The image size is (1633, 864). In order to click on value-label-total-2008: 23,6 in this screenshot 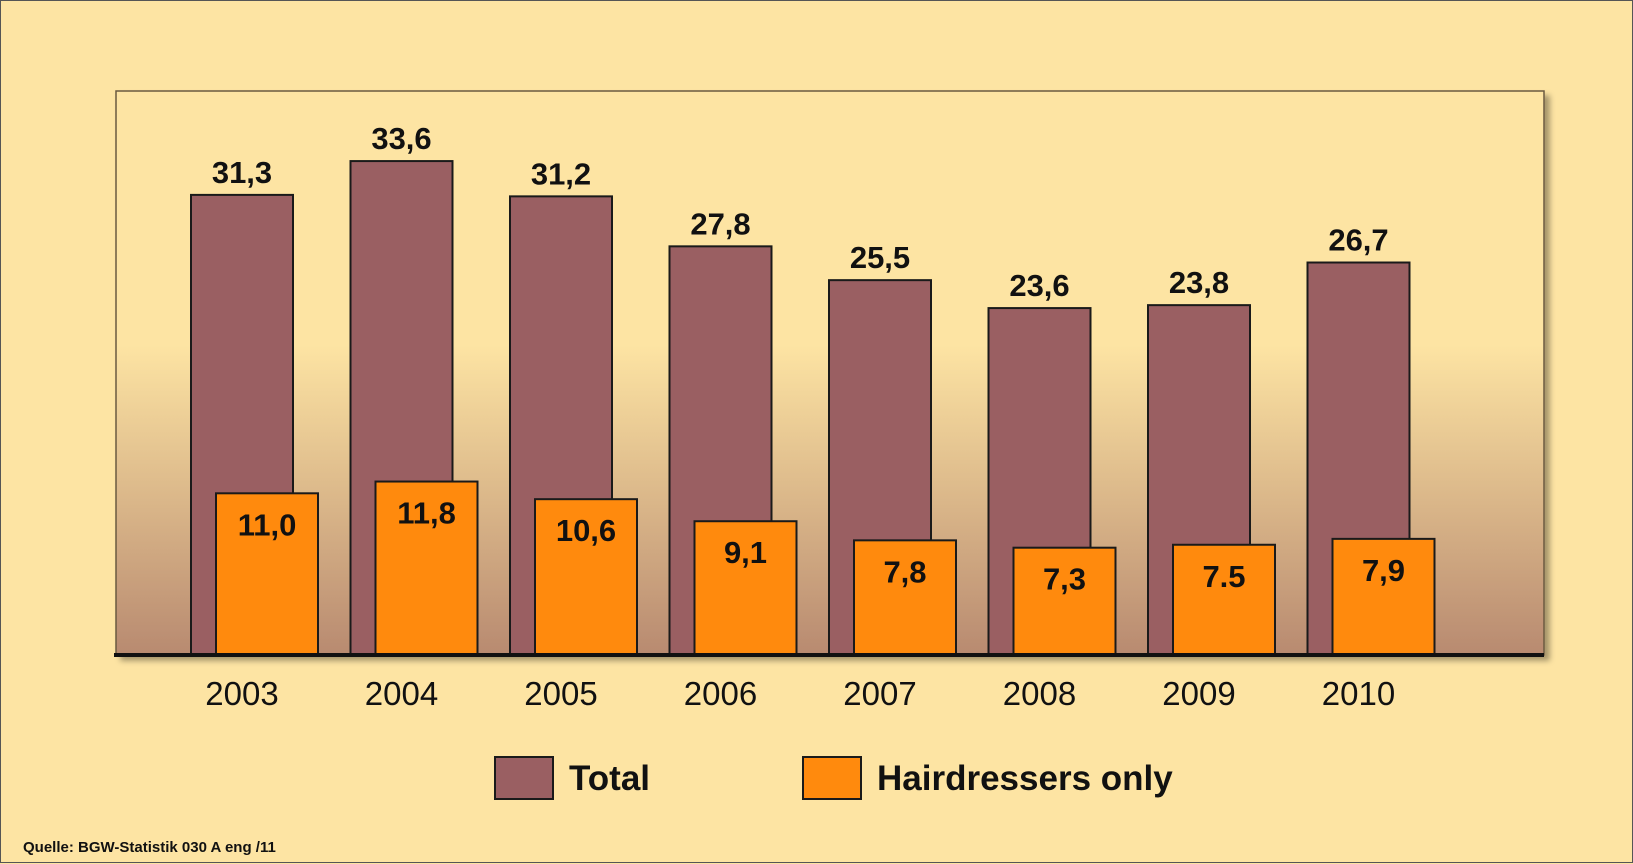, I will do `click(1039, 285)`.